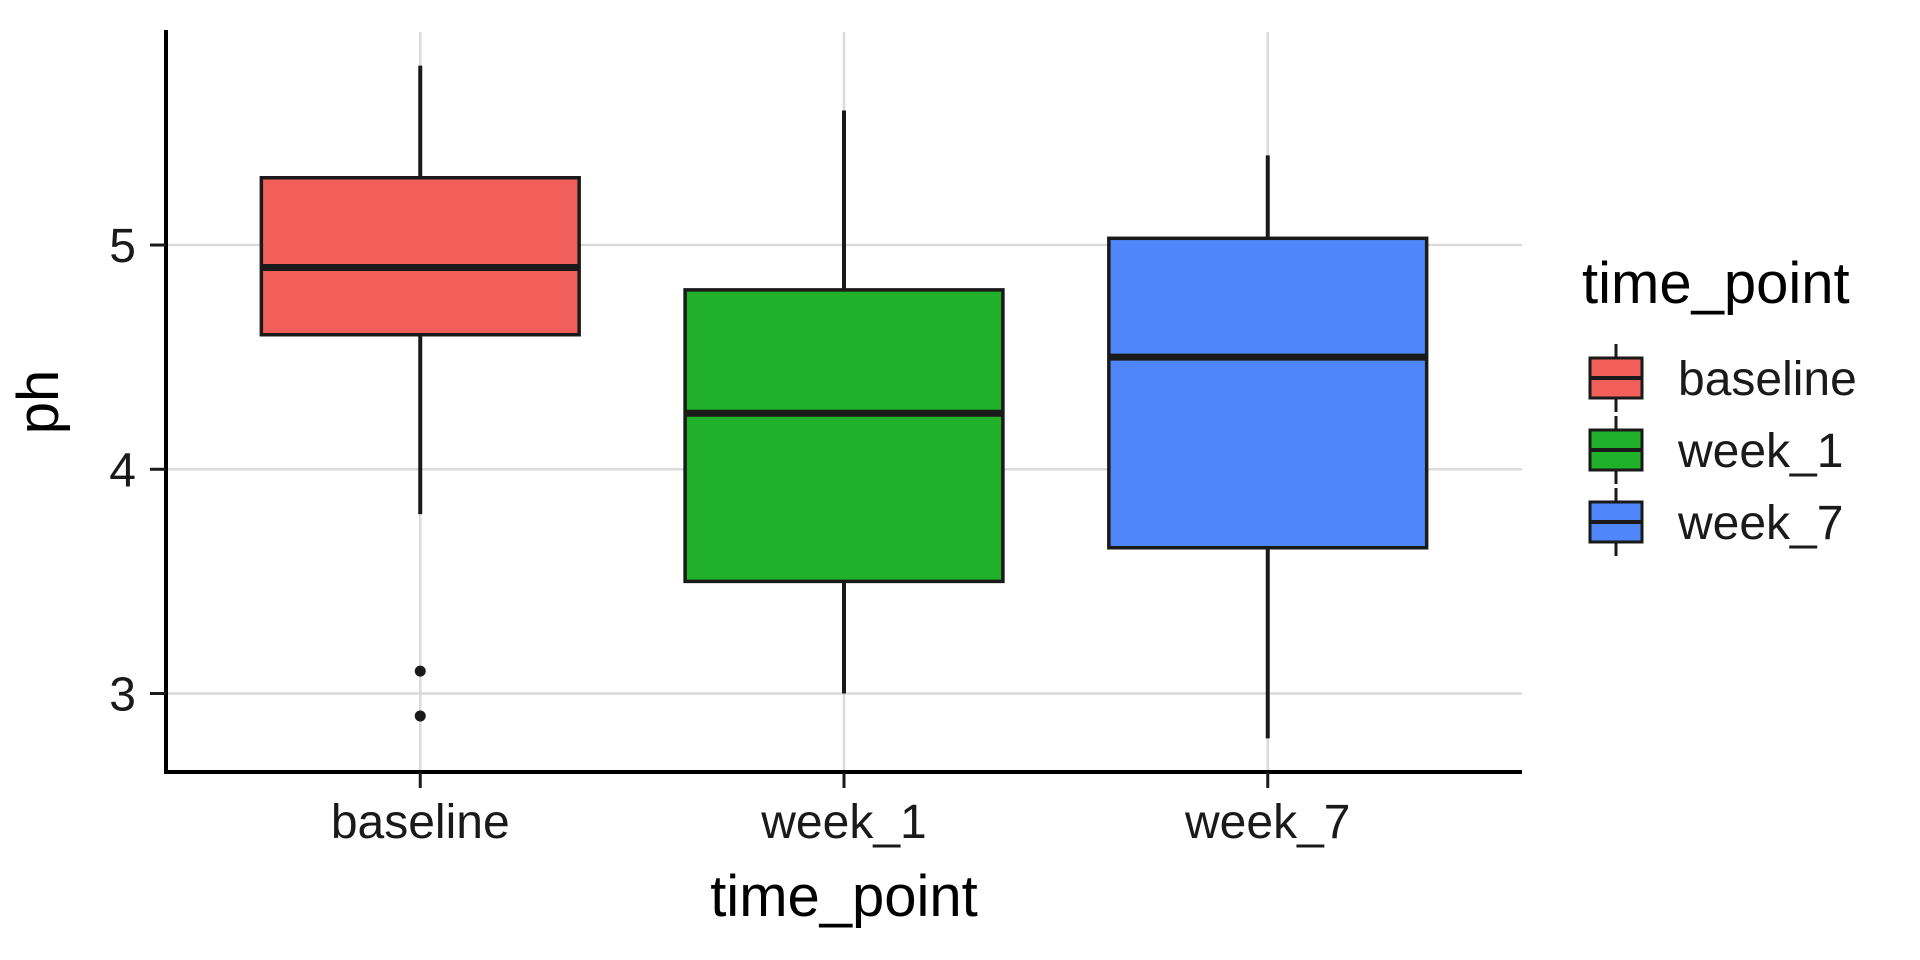 The image size is (1920, 960). I want to click on legend-entry-label: baseline, so click(1767, 379).